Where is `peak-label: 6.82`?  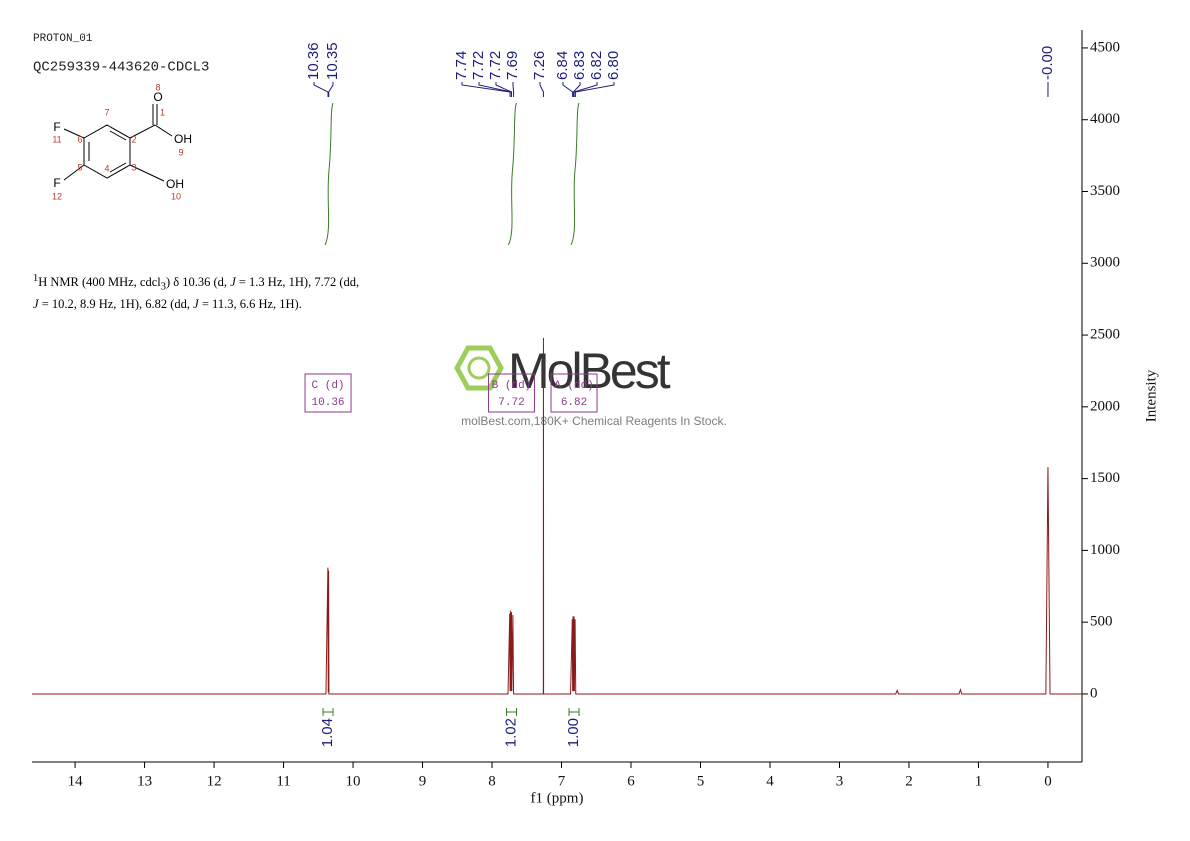 peak-label: 6.82 is located at coordinates (596, 65).